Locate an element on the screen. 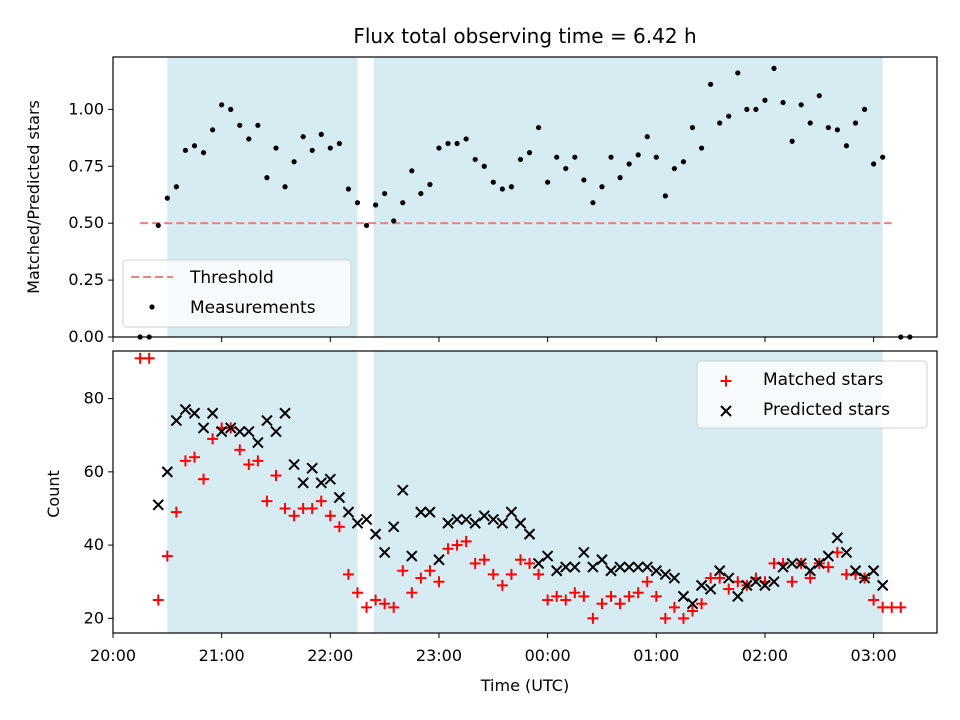 The height and width of the screenshot is (720, 960). top-ylabel: Matched/Predicted stars is located at coordinates (33, 197).